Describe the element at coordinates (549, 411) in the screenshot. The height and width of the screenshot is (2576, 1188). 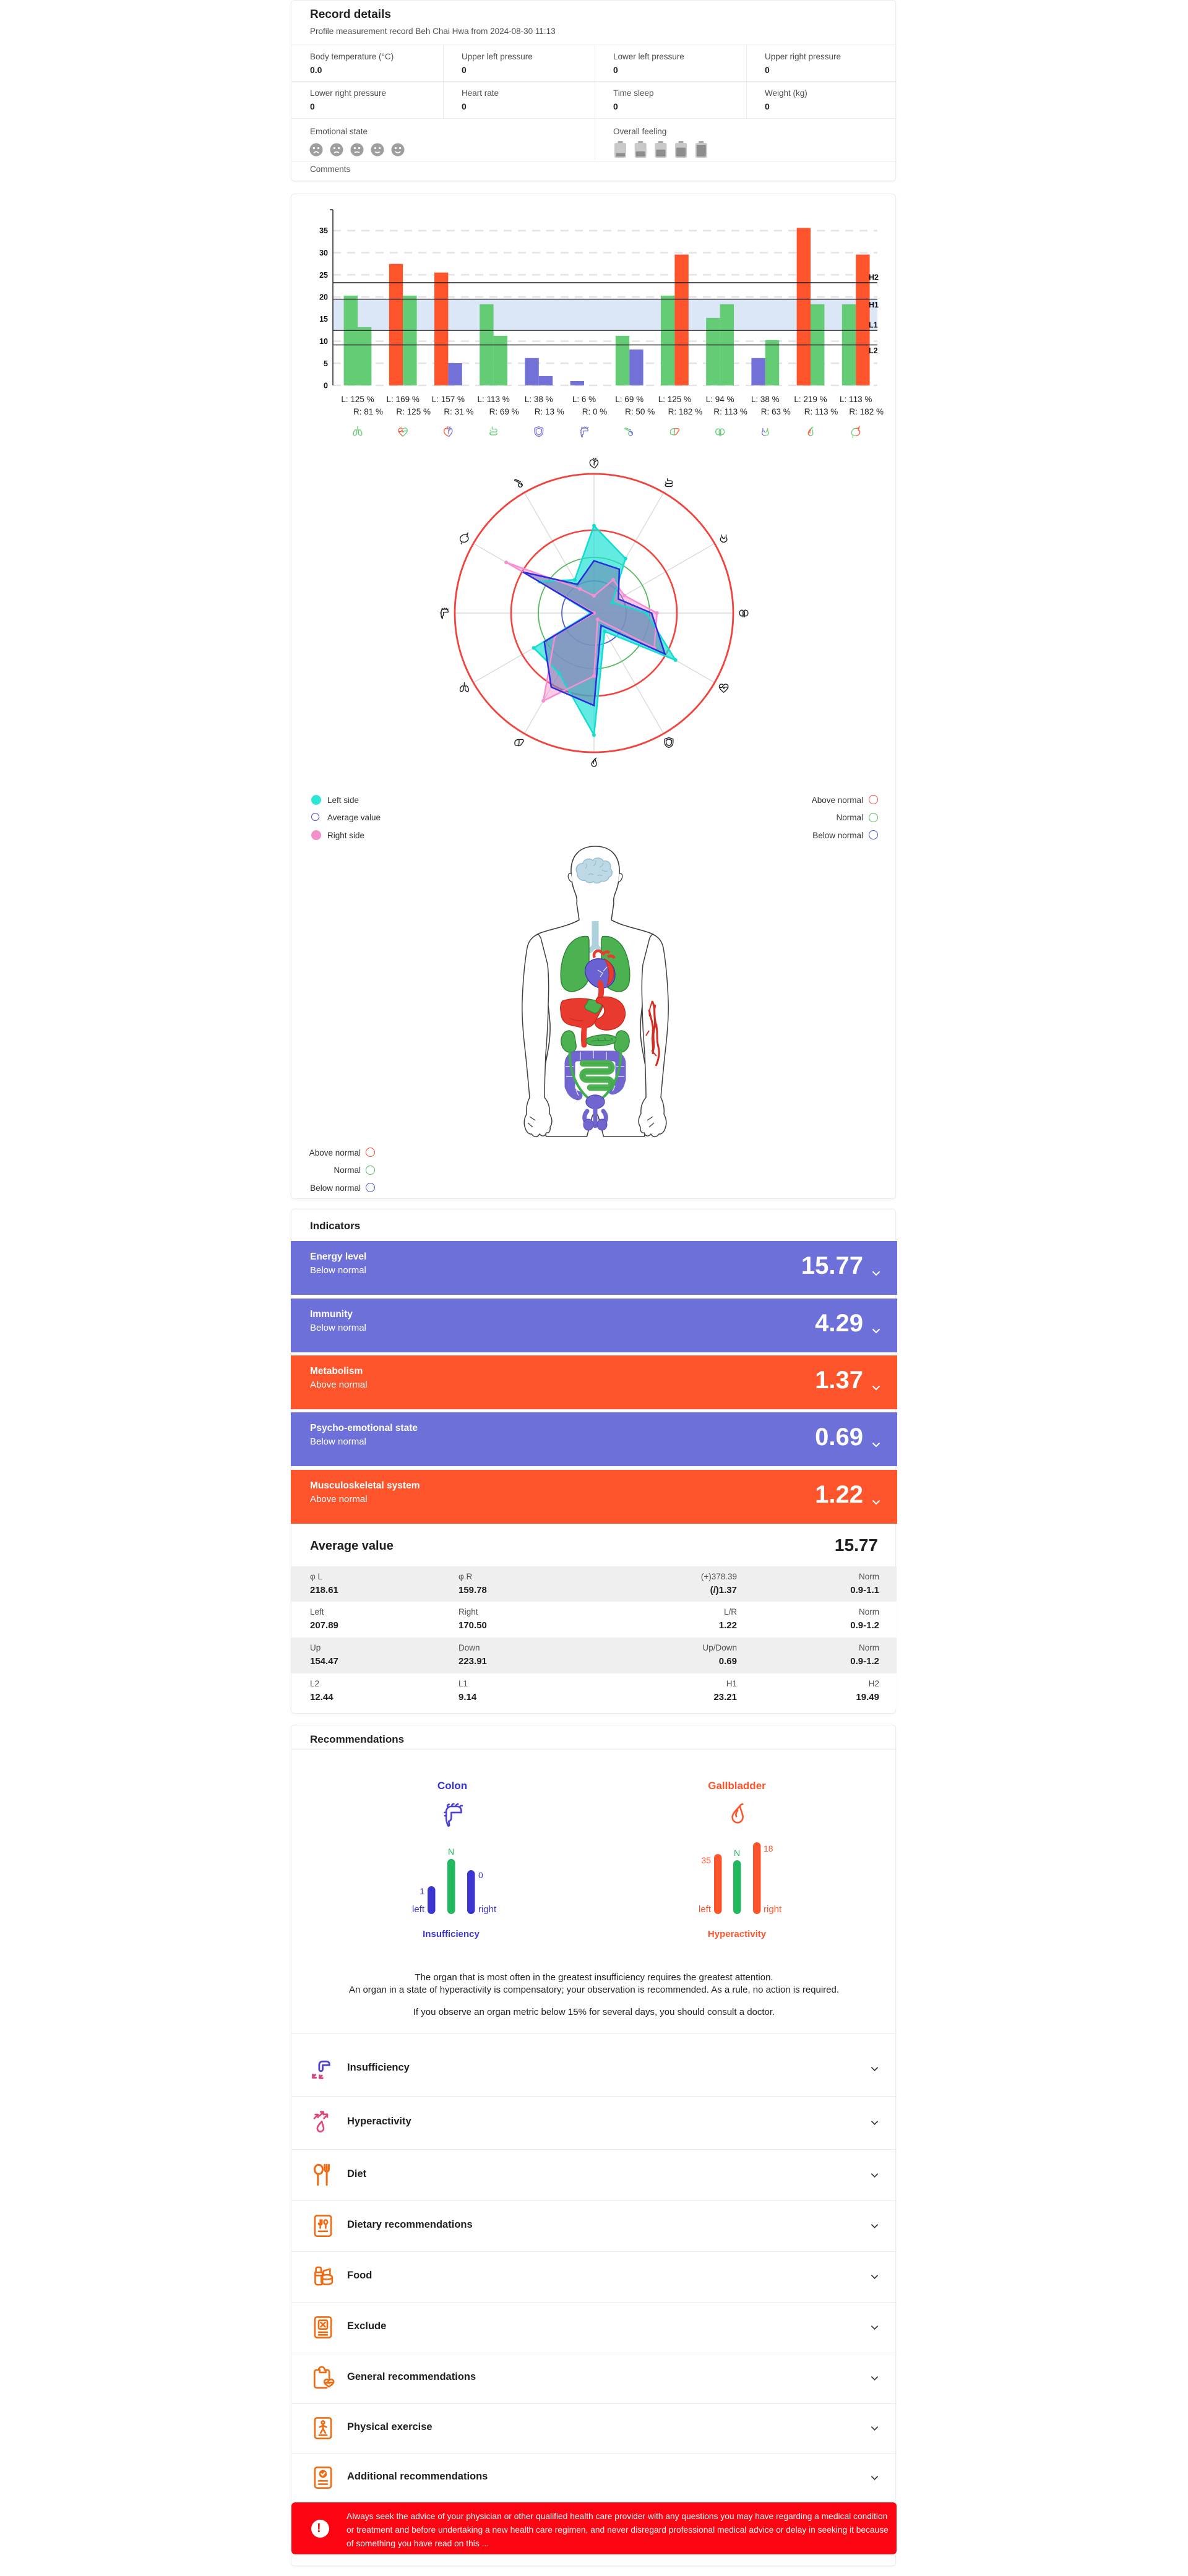
I see `svg-text: R: 13 %` at that location.